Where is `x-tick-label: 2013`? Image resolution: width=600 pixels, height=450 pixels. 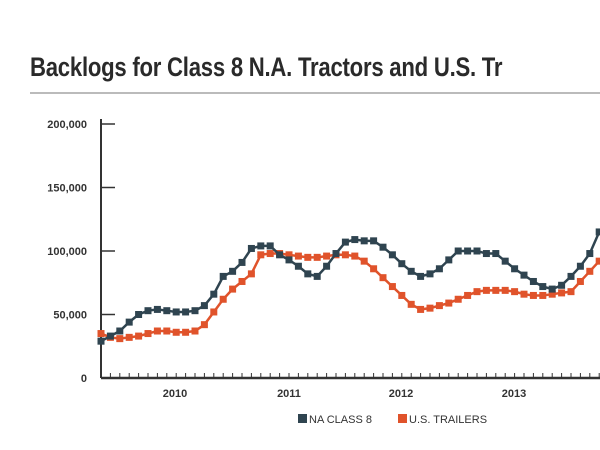 x-tick-label: 2013 is located at coordinates (514, 394).